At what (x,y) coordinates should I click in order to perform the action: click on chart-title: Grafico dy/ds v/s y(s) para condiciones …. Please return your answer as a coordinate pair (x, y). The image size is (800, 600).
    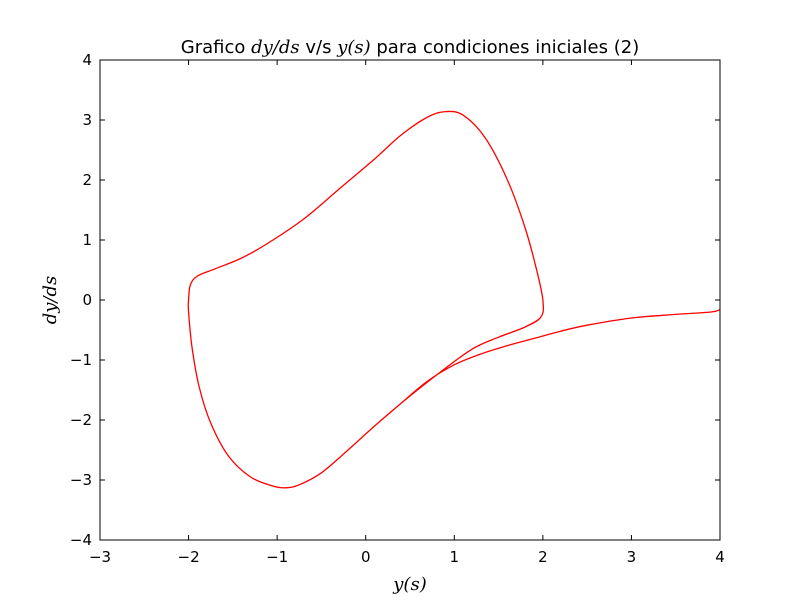
    Looking at the image, I should click on (410, 47).